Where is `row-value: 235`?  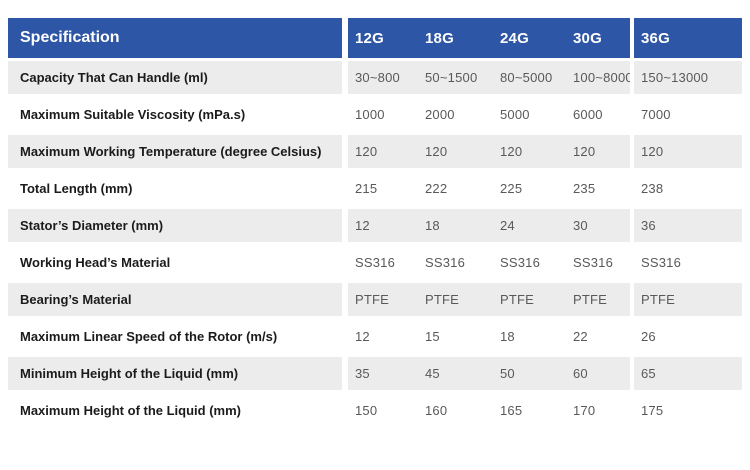
row-value: 235 is located at coordinates (584, 188).